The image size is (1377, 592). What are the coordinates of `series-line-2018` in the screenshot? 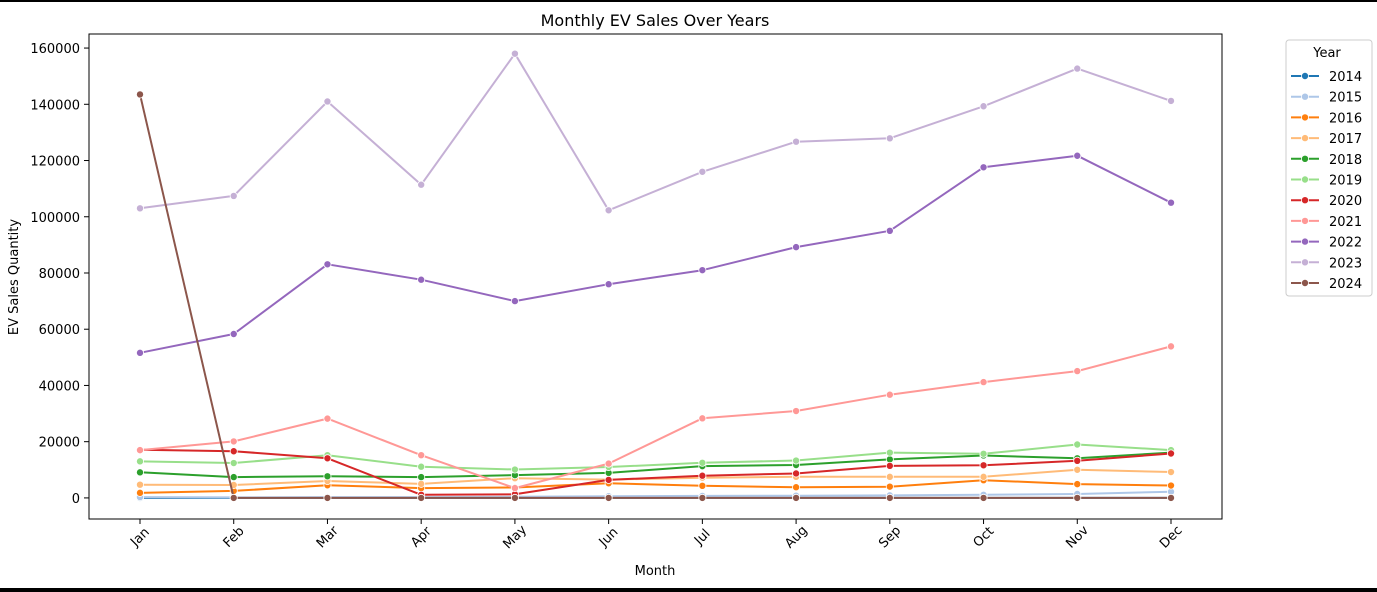 It's located at (655, 465).